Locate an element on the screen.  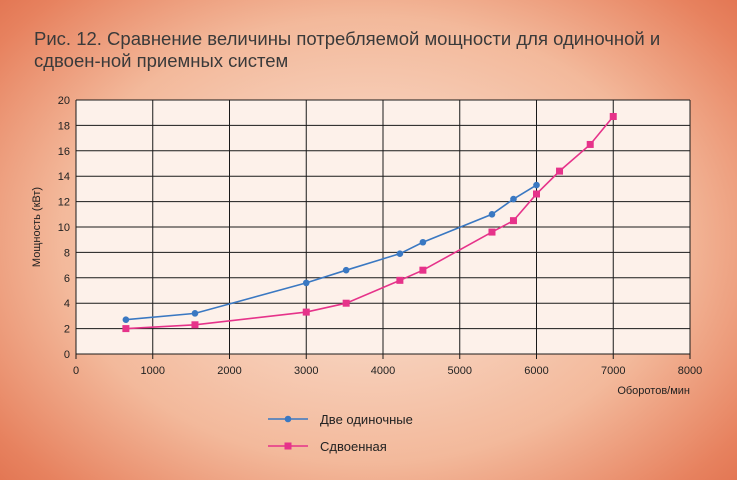
y-tick-label: 0 is located at coordinates (67, 355).